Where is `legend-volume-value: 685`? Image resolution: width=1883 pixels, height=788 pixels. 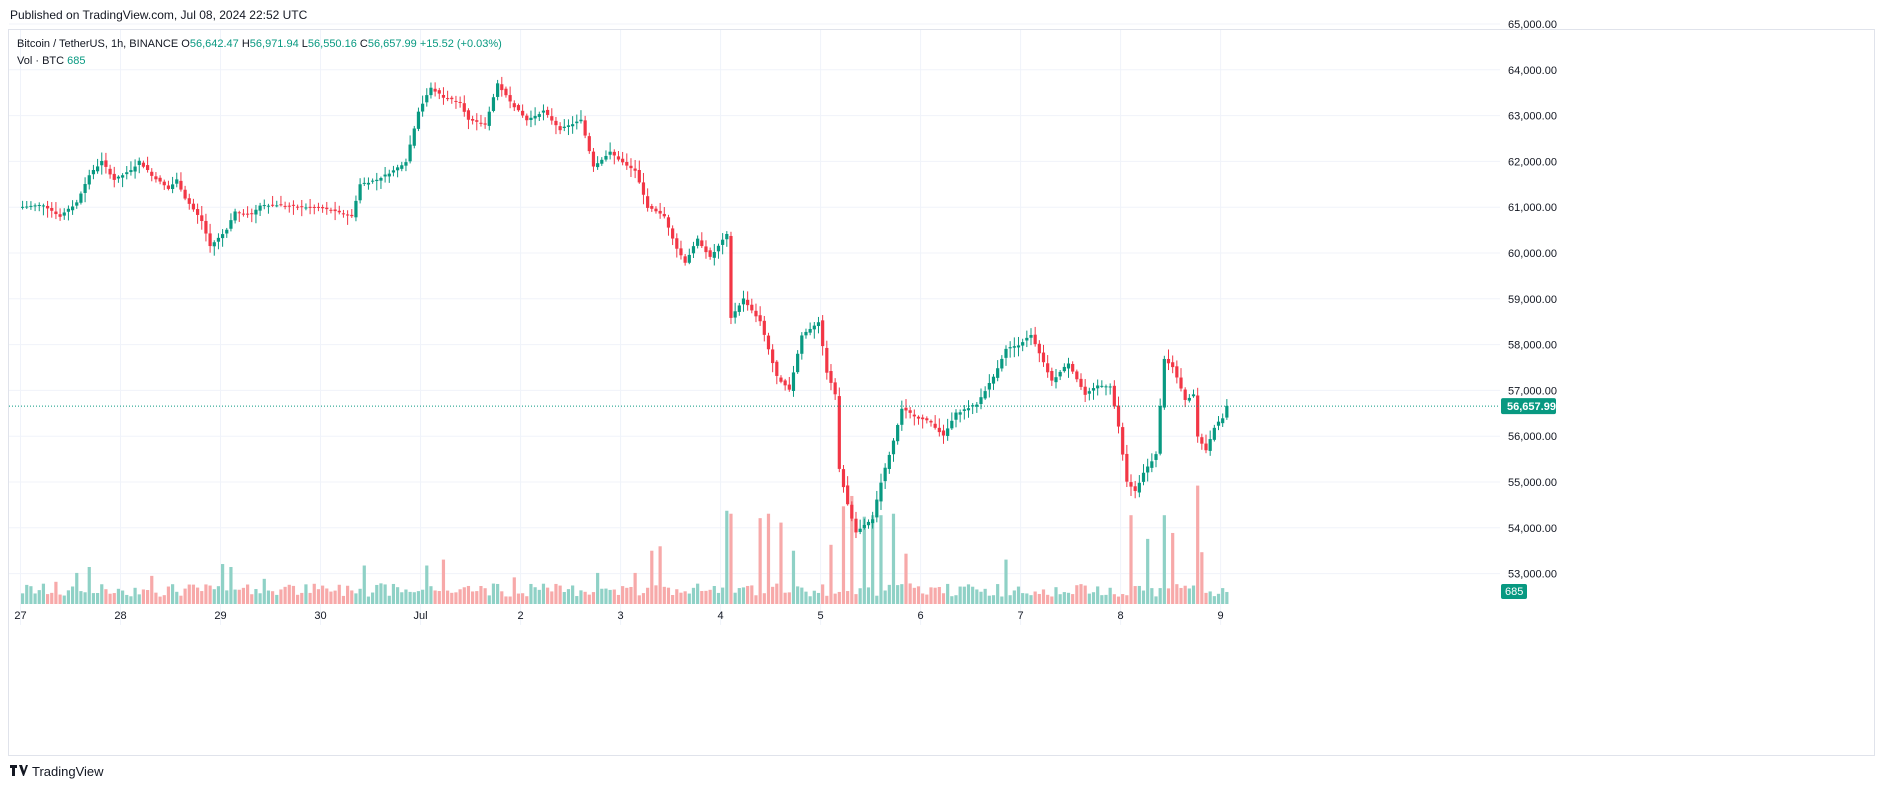 legend-volume-value: 685 is located at coordinates (76, 61).